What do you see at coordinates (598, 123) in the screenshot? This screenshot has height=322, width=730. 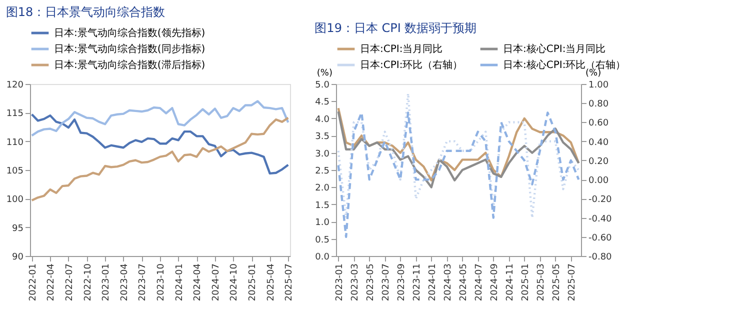 I see `y2-tick-label: 0.60` at bounding box center [598, 123].